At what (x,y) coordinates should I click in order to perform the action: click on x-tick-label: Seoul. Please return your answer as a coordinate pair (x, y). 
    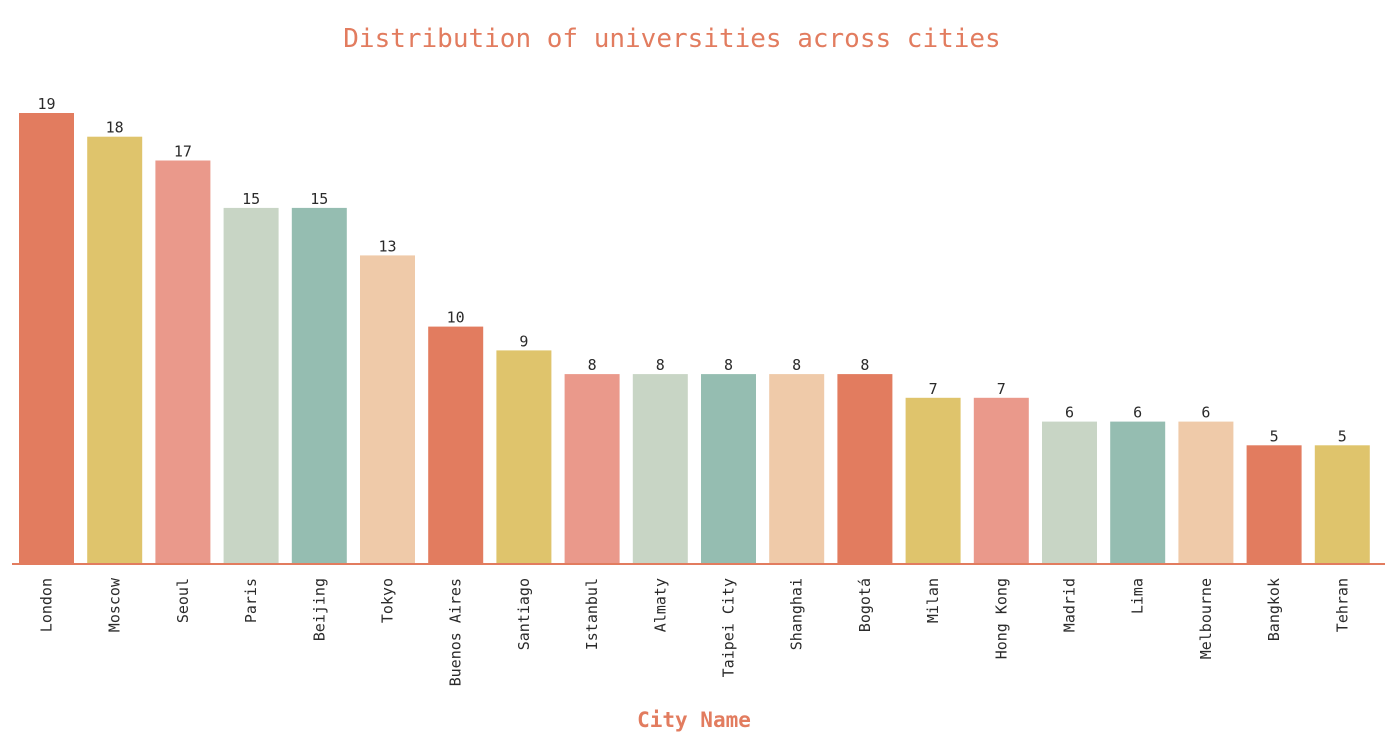
    Looking at the image, I should click on (183, 600).